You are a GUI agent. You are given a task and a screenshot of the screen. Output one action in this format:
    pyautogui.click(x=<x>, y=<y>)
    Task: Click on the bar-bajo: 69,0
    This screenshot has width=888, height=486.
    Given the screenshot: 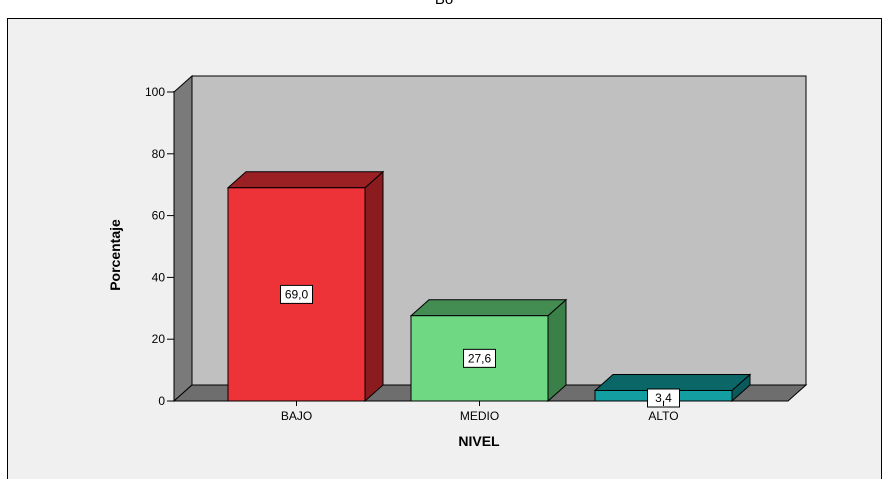 What is the action you would take?
    pyautogui.click(x=305, y=286)
    